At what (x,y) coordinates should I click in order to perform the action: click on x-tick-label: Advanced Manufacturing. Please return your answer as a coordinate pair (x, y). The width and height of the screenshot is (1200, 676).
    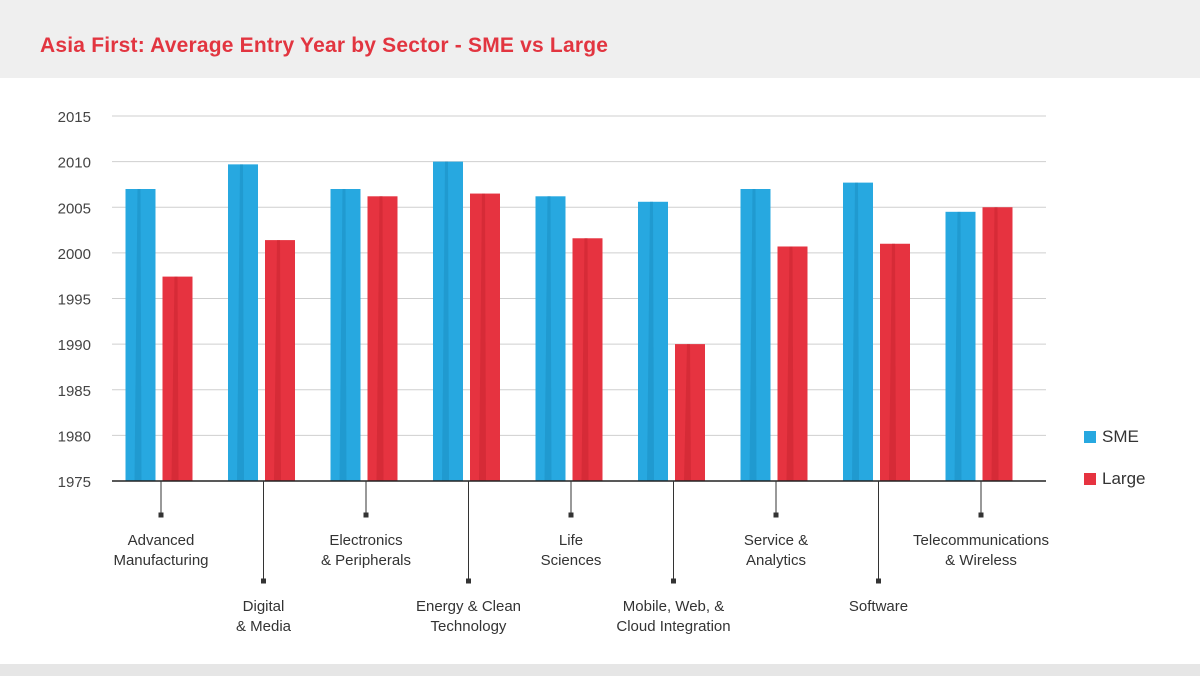
    Looking at the image, I should click on (160, 550).